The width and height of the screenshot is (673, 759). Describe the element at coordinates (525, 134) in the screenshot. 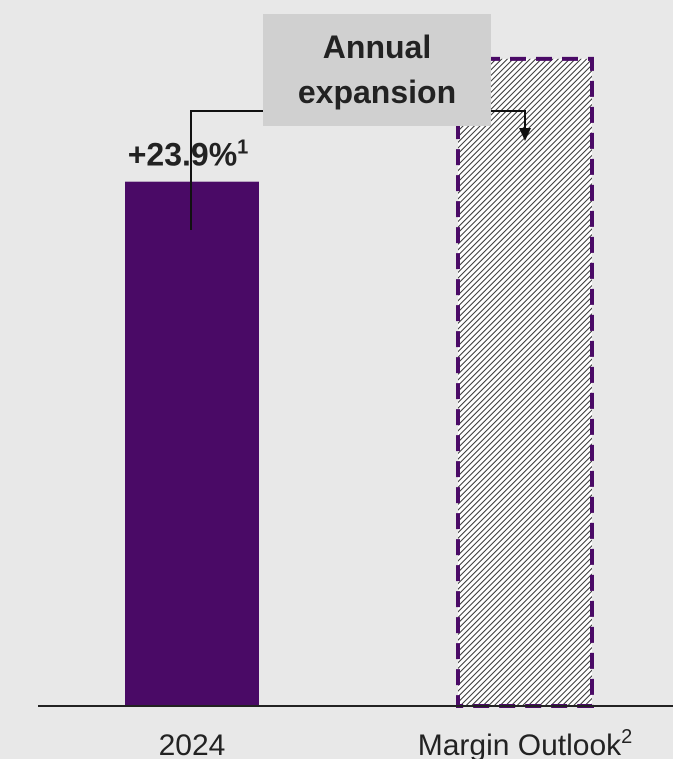

I see `expansion-arrowhead` at that location.